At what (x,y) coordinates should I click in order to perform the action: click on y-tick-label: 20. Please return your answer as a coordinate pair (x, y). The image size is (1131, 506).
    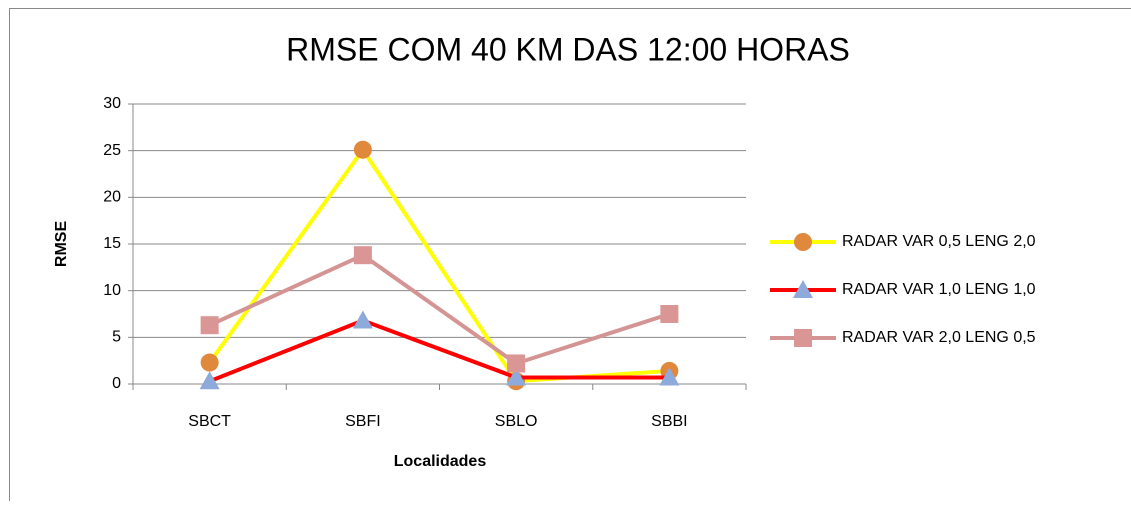
    Looking at the image, I should click on (112, 197).